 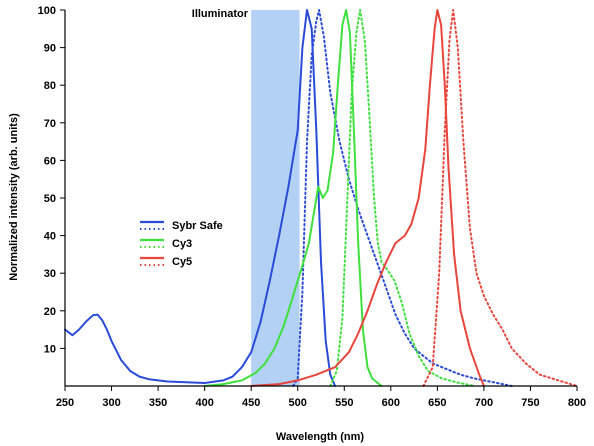 What do you see at coordinates (344, 403) in the screenshot?
I see `x-tick-label: 550` at bounding box center [344, 403].